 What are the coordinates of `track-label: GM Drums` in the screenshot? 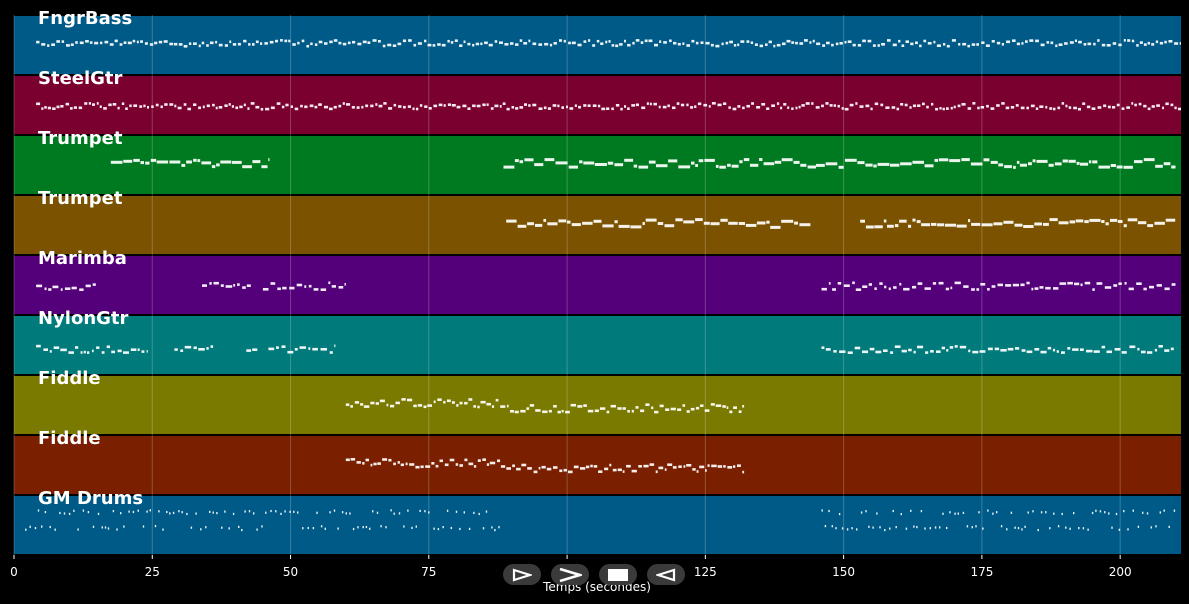 It's located at (90, 498).